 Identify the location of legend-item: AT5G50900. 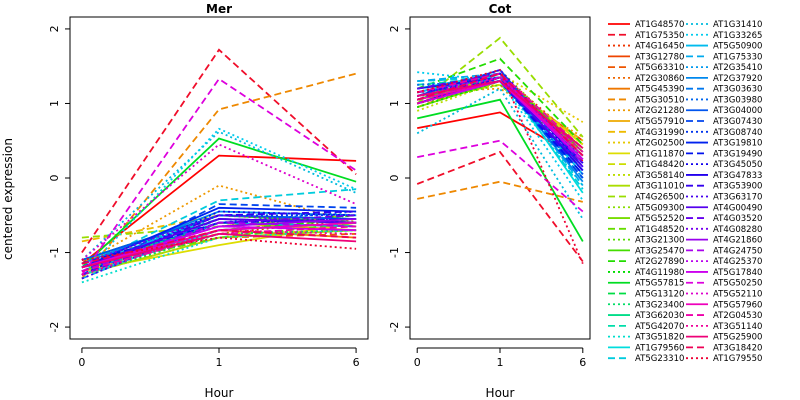
(724, 47).